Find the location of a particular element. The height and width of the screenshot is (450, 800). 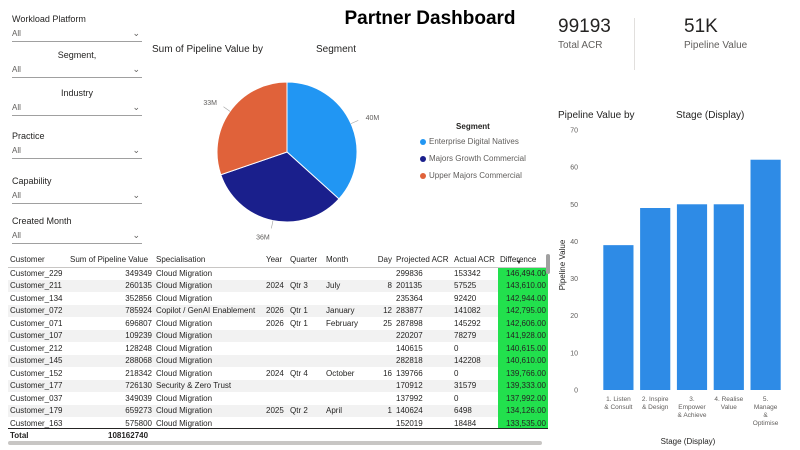

table-cell: 6498 is located at coordinates (475, 410).